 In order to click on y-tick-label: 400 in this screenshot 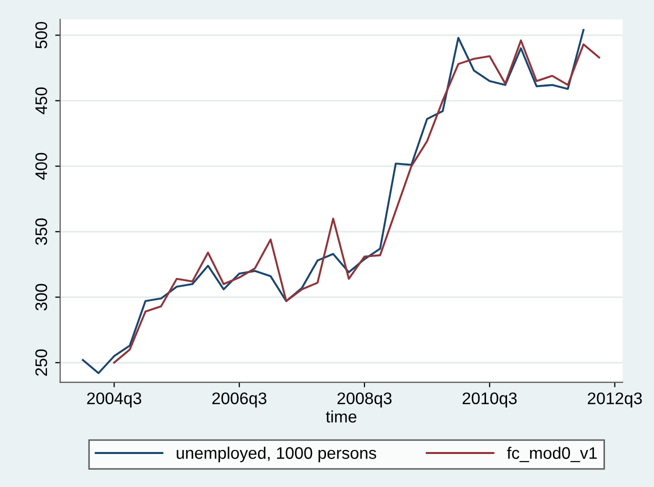, I will do `click(41, 166)`.